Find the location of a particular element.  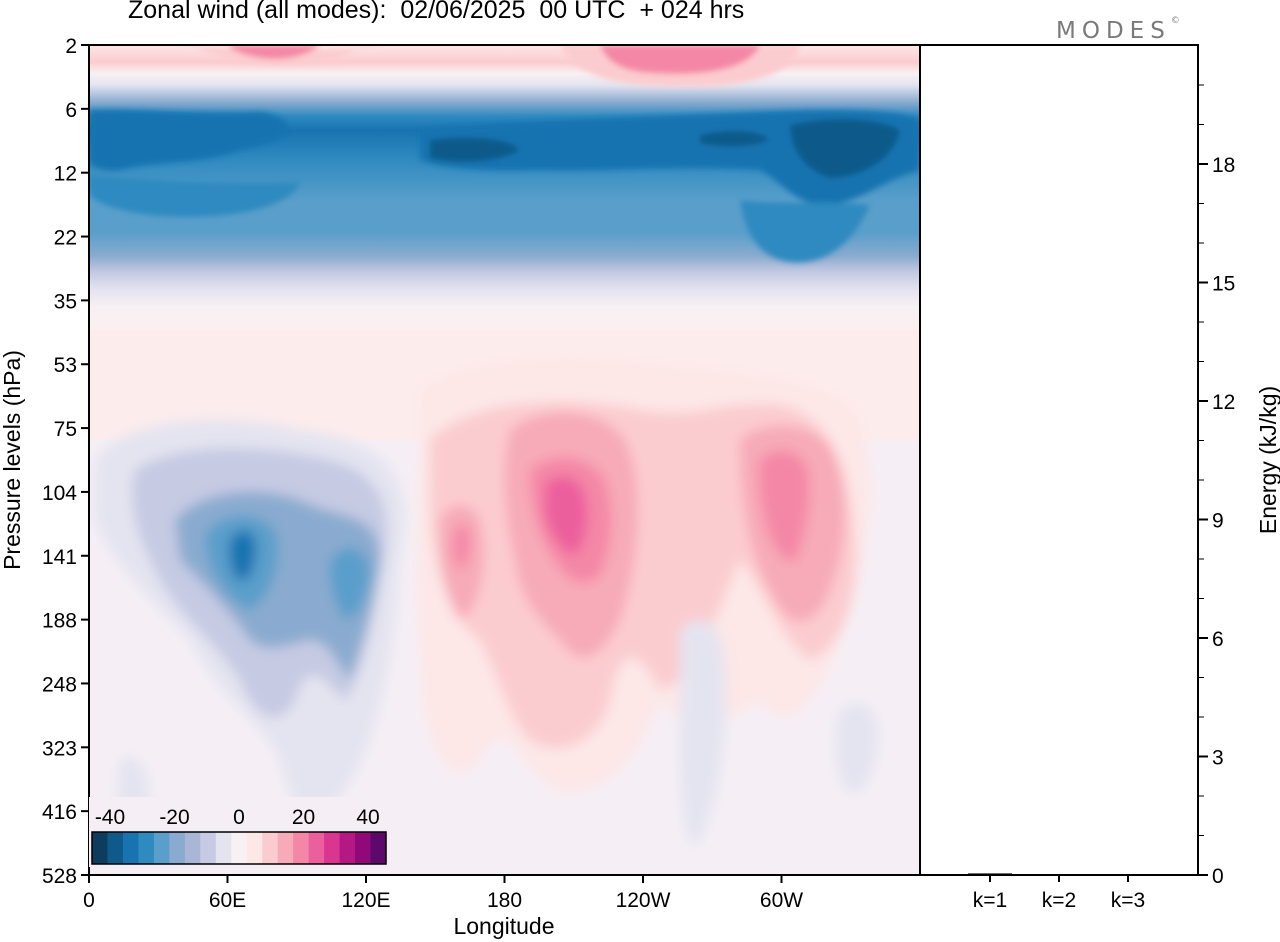

top-pink-core-east is located at coordinates (680, 59).